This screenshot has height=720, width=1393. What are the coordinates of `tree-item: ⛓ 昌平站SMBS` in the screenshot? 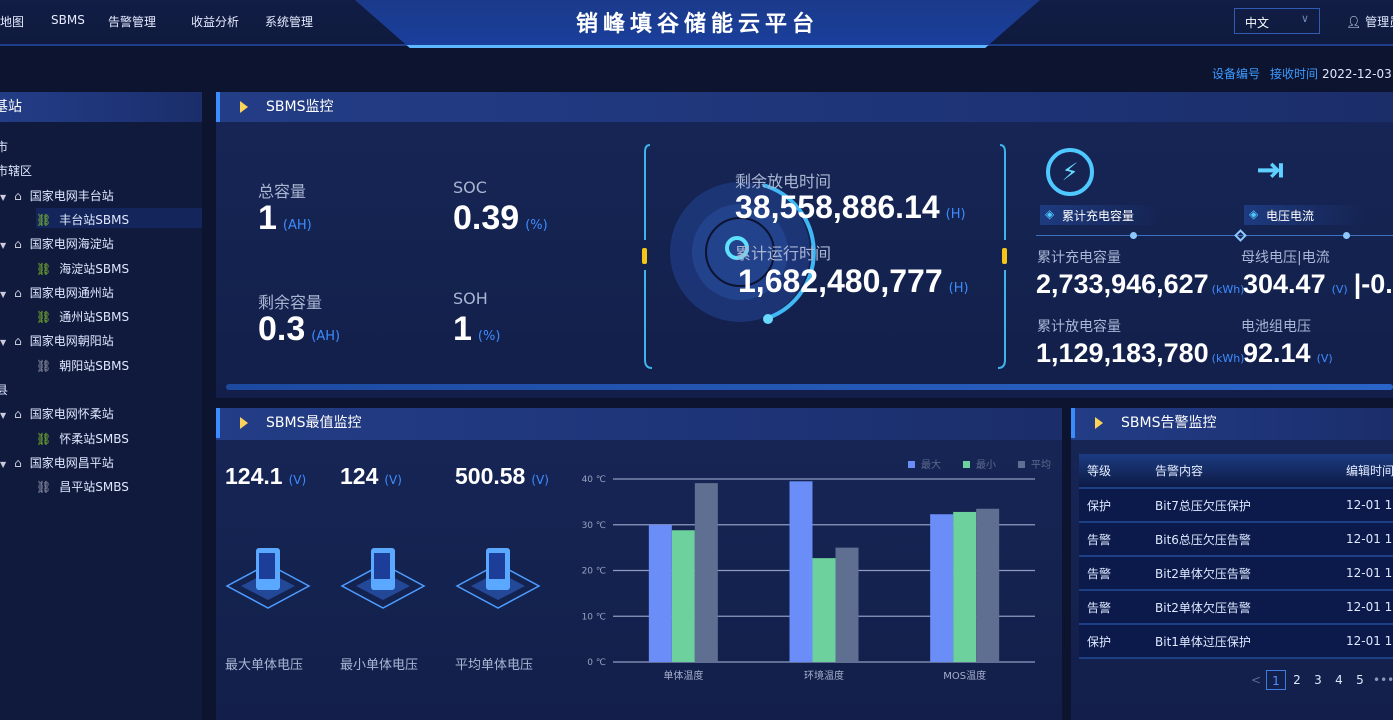 It's located at (82, 486).